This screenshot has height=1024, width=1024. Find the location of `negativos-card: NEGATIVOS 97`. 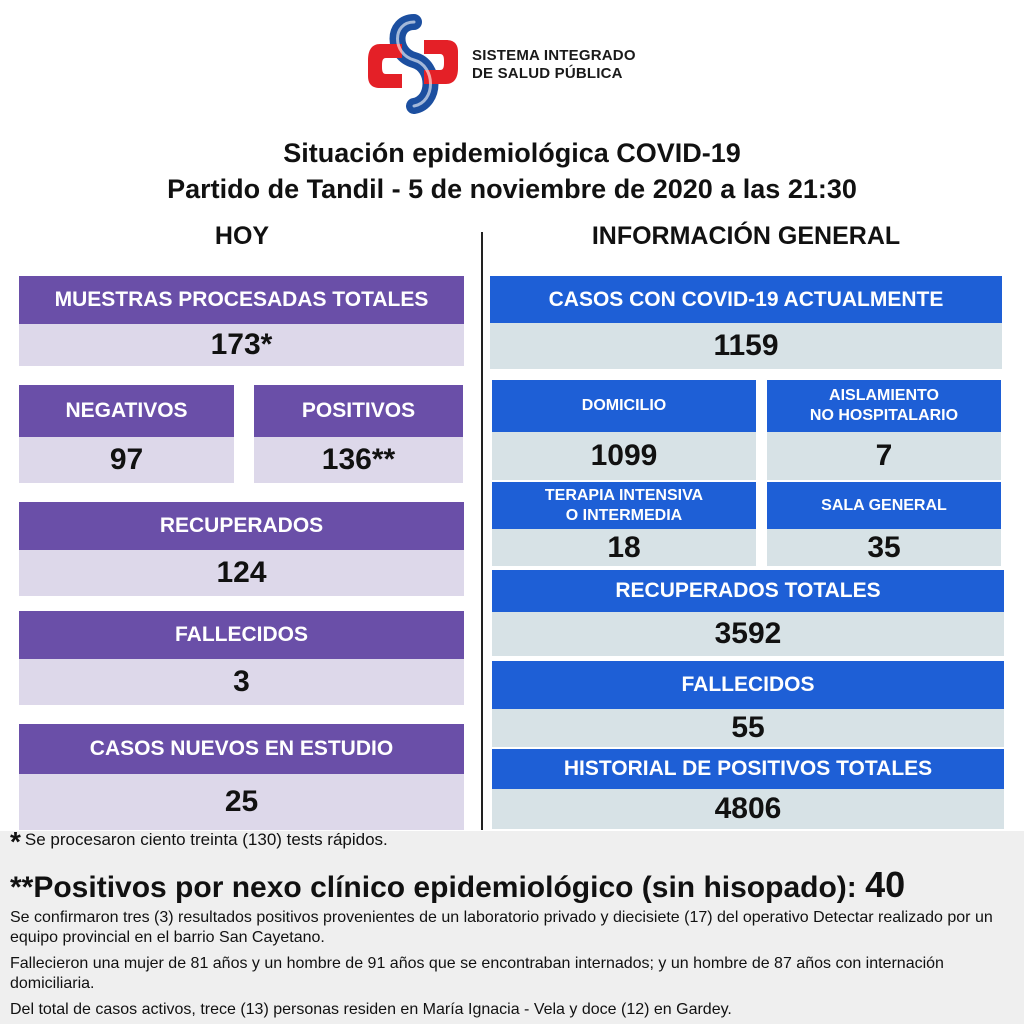

negativos-card: NEGATIVOS 97 is located at coordinates (126, 434).